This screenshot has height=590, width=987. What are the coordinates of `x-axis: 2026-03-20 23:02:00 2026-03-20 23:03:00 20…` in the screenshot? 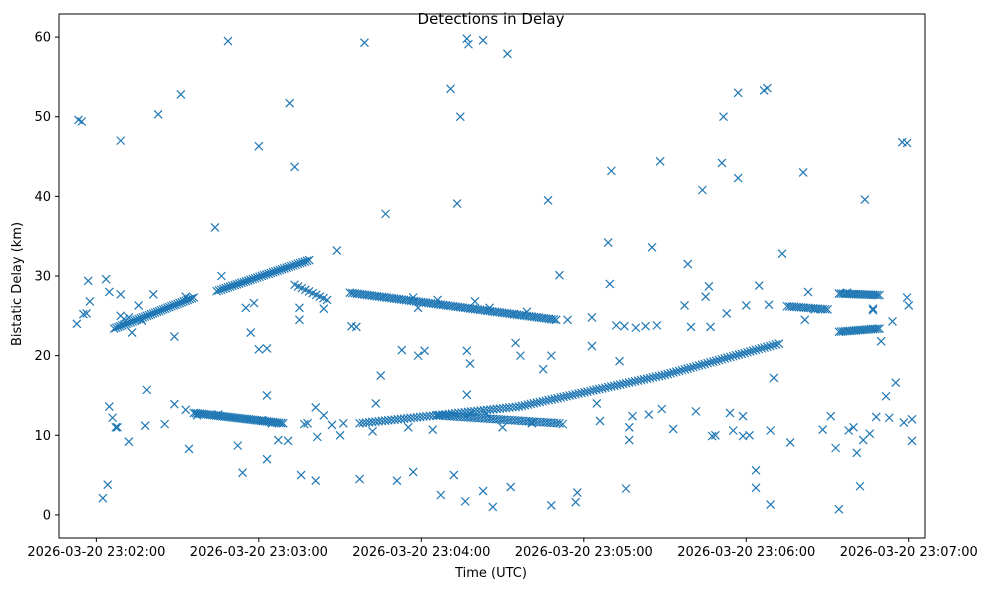 It's located at (502, 549).